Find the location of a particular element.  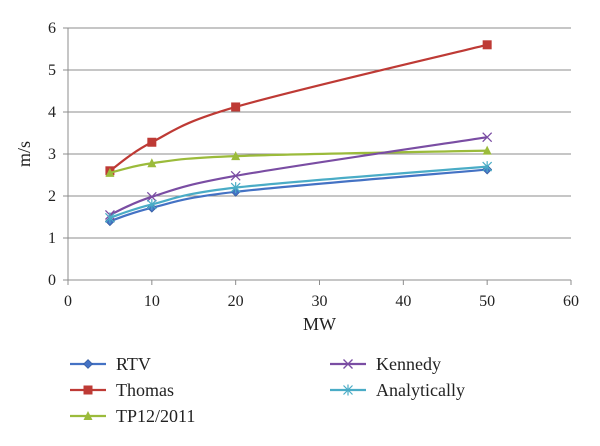

series-kennedy is located at coordinates (298, 176).